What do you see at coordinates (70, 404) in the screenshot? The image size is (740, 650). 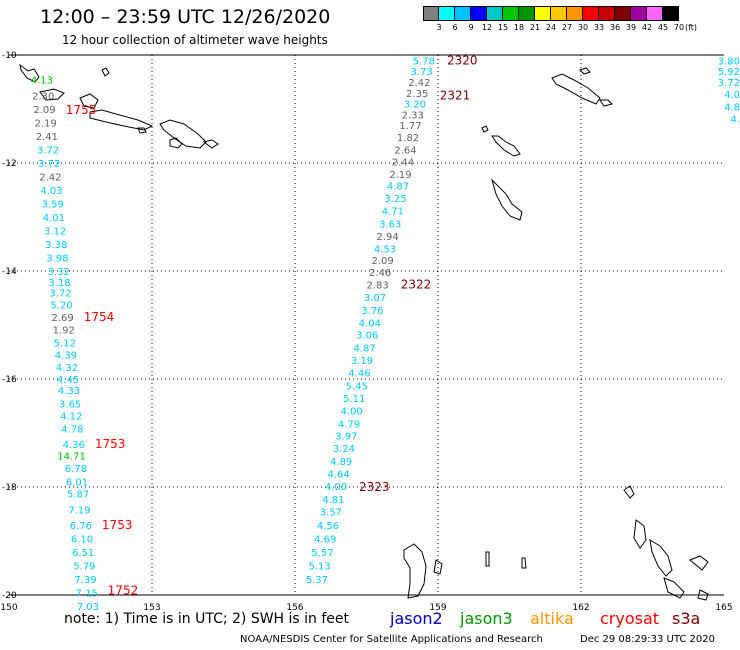 I see `wave-height-value: 3.65` at bounding box center [70, 404].